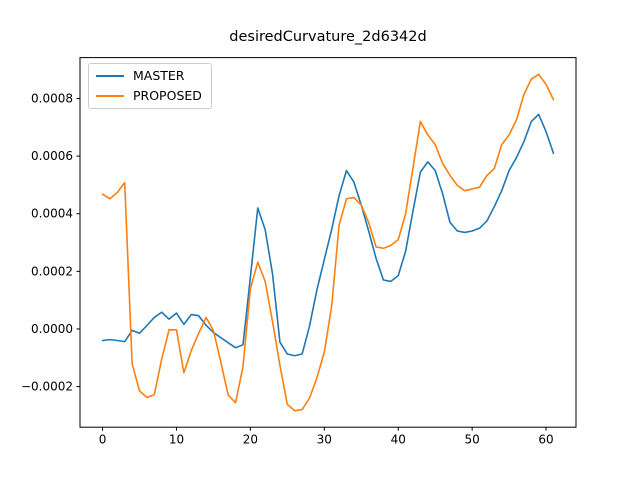 The height and width of the screenshot is (480, 640). I want to click on x-tick-label: 10, so click(176, 440).